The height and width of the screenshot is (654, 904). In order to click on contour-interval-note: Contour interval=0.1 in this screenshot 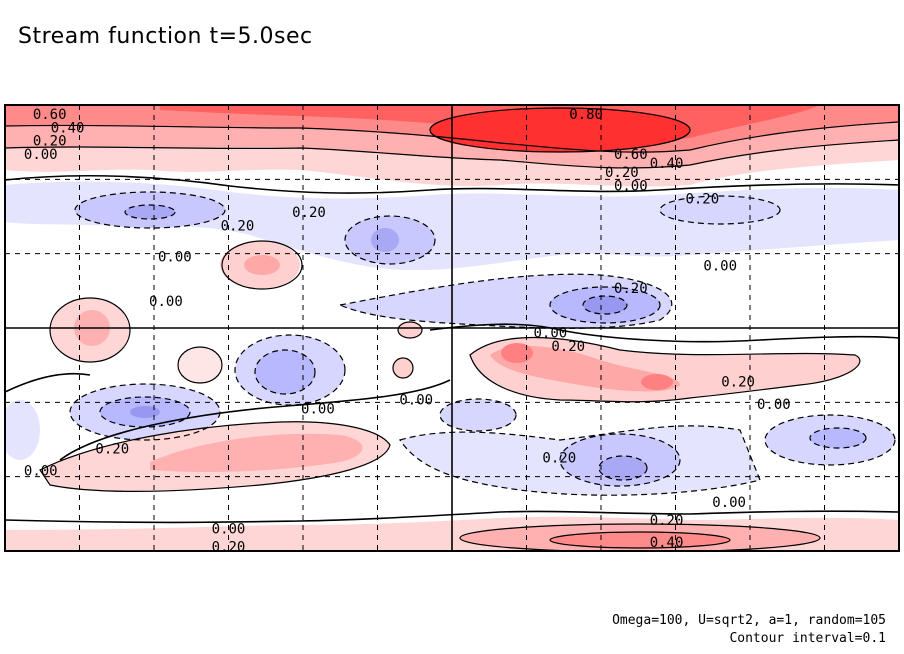, I will do `click(807, 638)`.